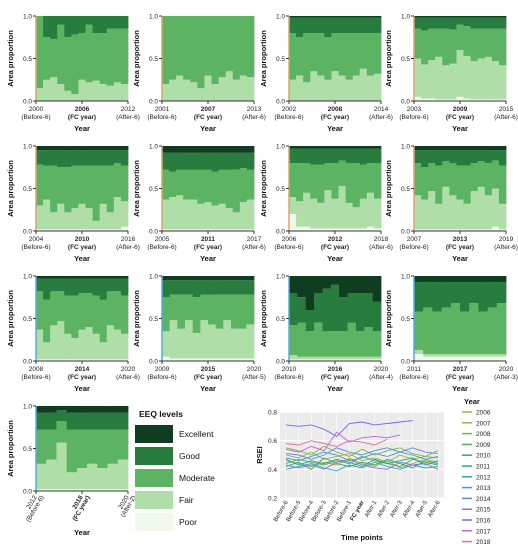 The width and height of the screenshot is (518, 550). Describe the element at coordinates (381, 369) in the screenshot. I see `x-tick-year: 2020` at that location.